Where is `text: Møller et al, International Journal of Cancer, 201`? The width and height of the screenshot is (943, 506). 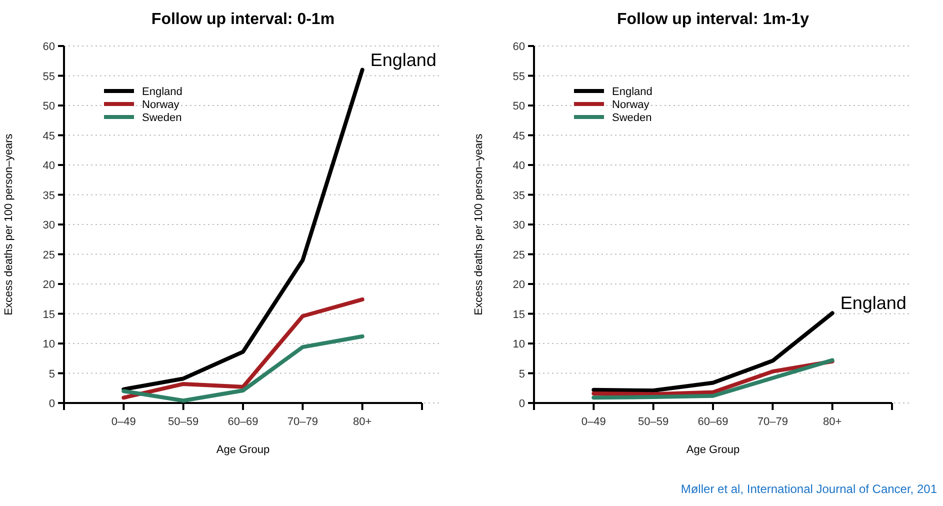
text: Møller et al, International Journal of Cancer, 201 is located at coordinates (809, 489).